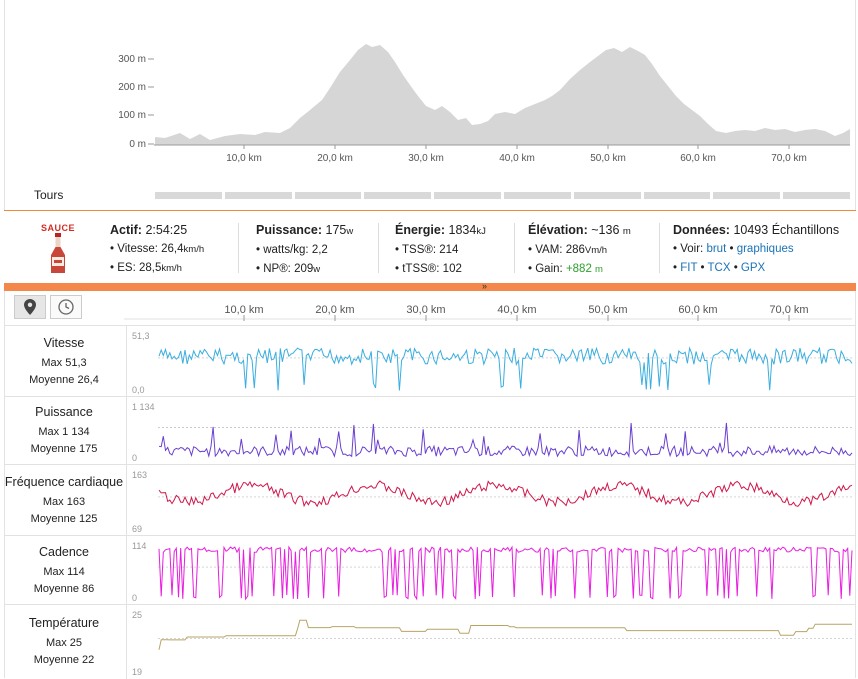 The width and height of the screenshot is (858, 679). What do you see at coordinates (689, 268) in the screenshot?
I see `fit-link: FIT` at bounding box center [689, 268].